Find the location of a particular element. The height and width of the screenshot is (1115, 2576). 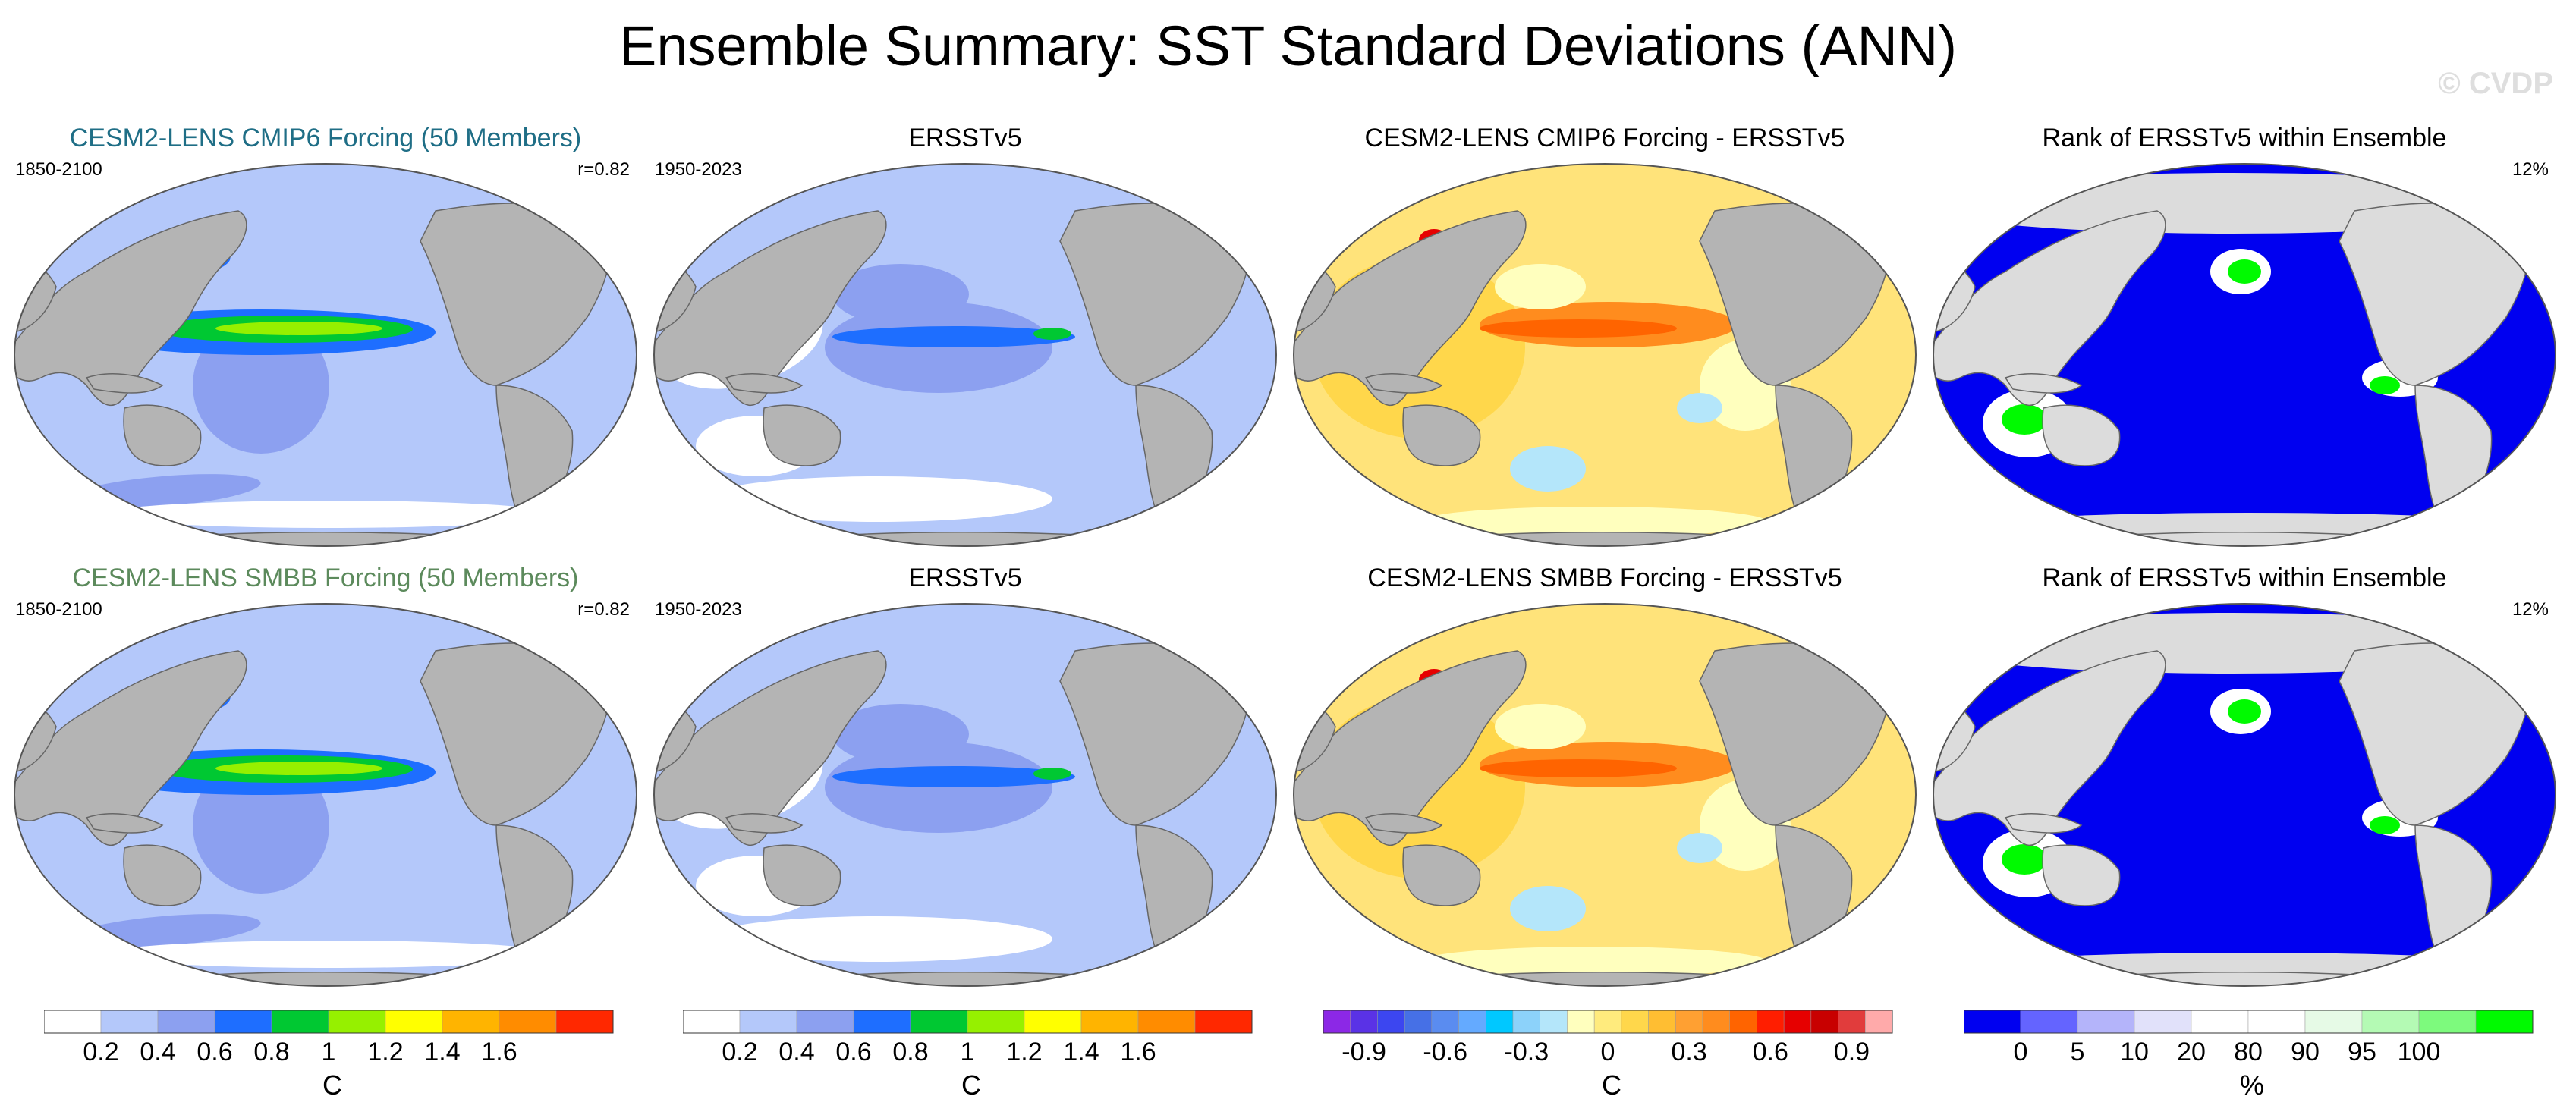

panel-title: CESM2-LENS SMBB Forcing (50 Members) is located at coordinates (325, 578).